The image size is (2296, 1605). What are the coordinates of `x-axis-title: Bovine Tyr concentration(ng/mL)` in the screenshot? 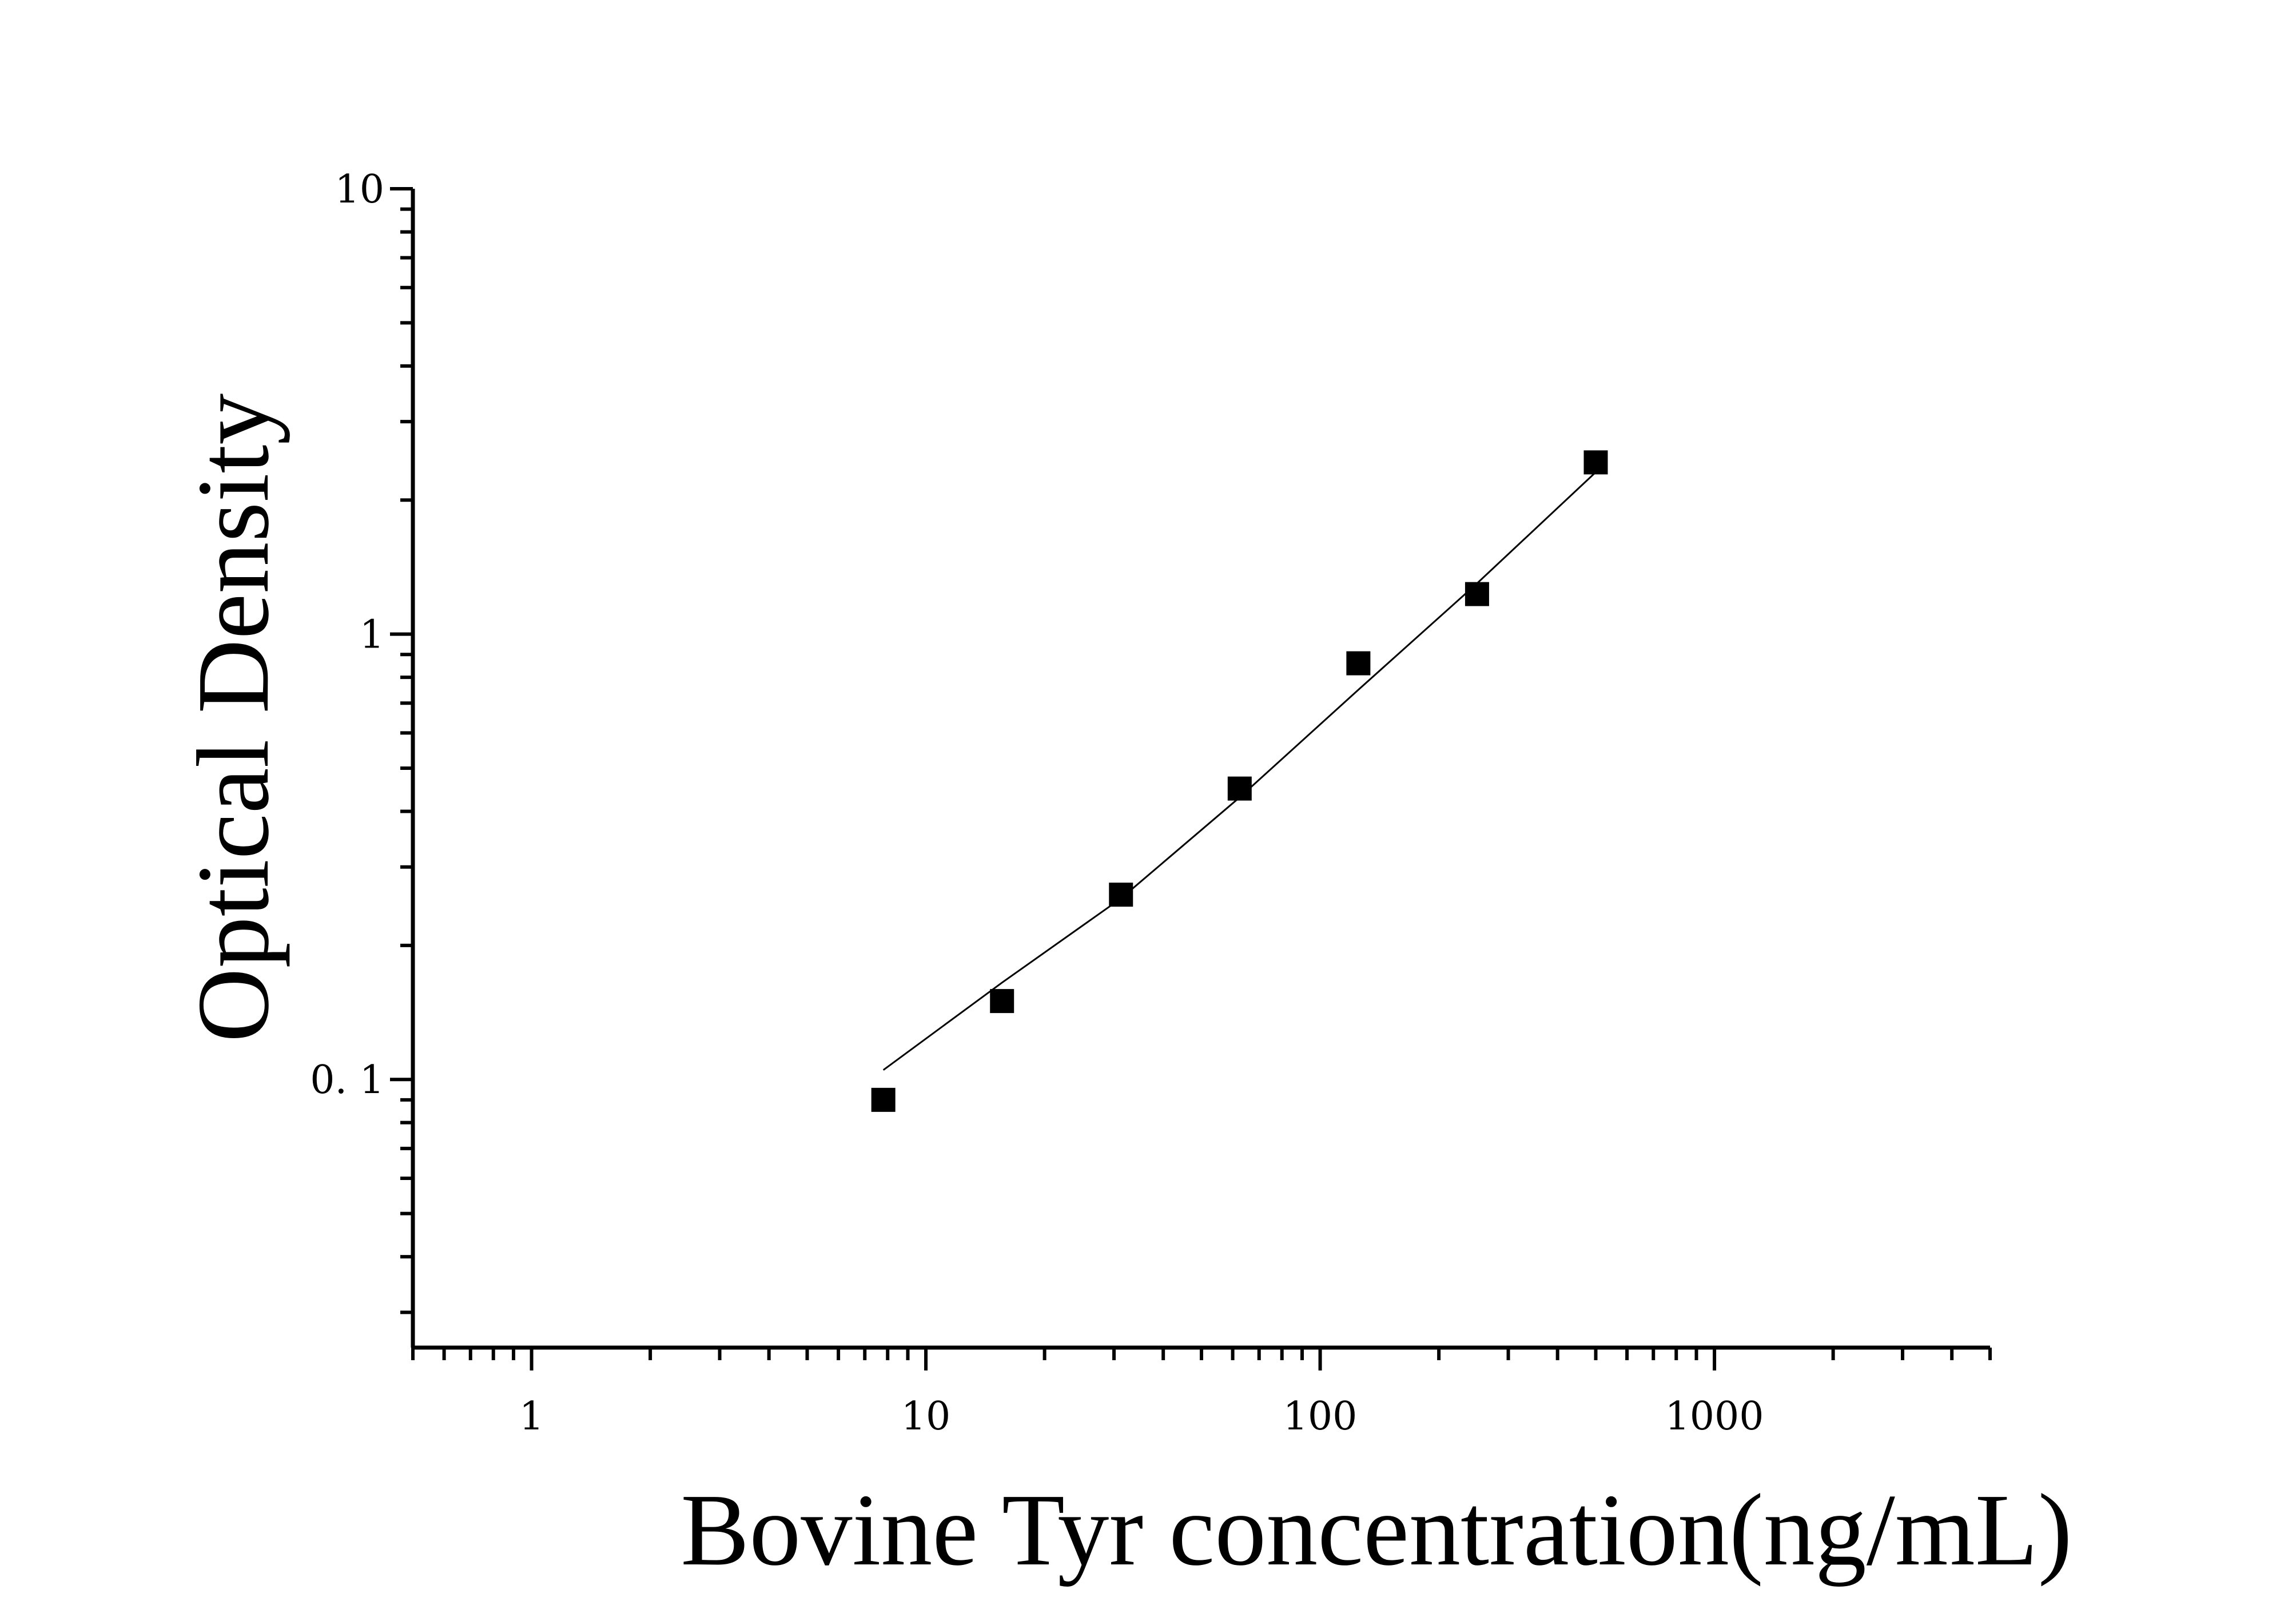 It's located at (1377, 1530).